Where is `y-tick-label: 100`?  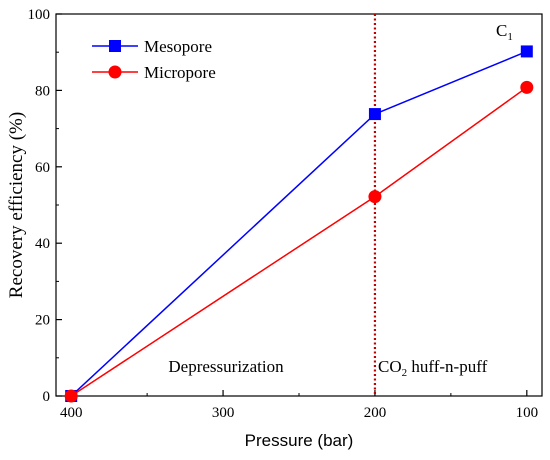
y-tick-label: 100 is located at coordinates (39, 15).